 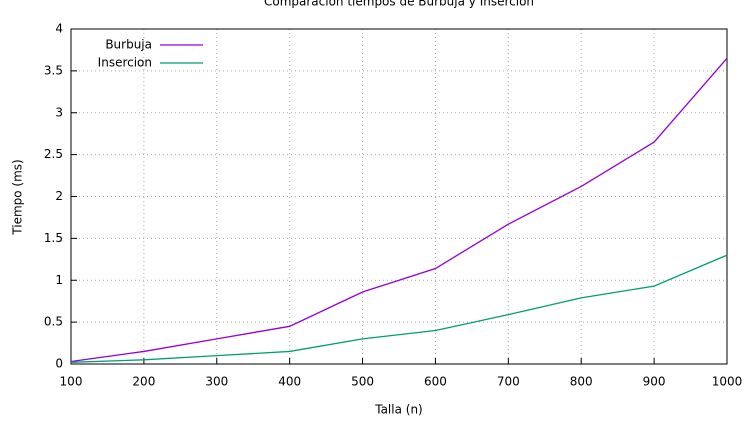 I want to click on x-tick-label: 1000, so click(x=727, y=382).